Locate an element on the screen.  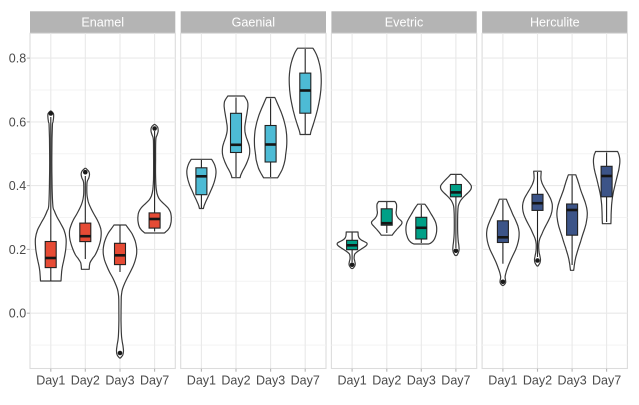
svg-text: 0.2 is located at coordinates (17, 250).